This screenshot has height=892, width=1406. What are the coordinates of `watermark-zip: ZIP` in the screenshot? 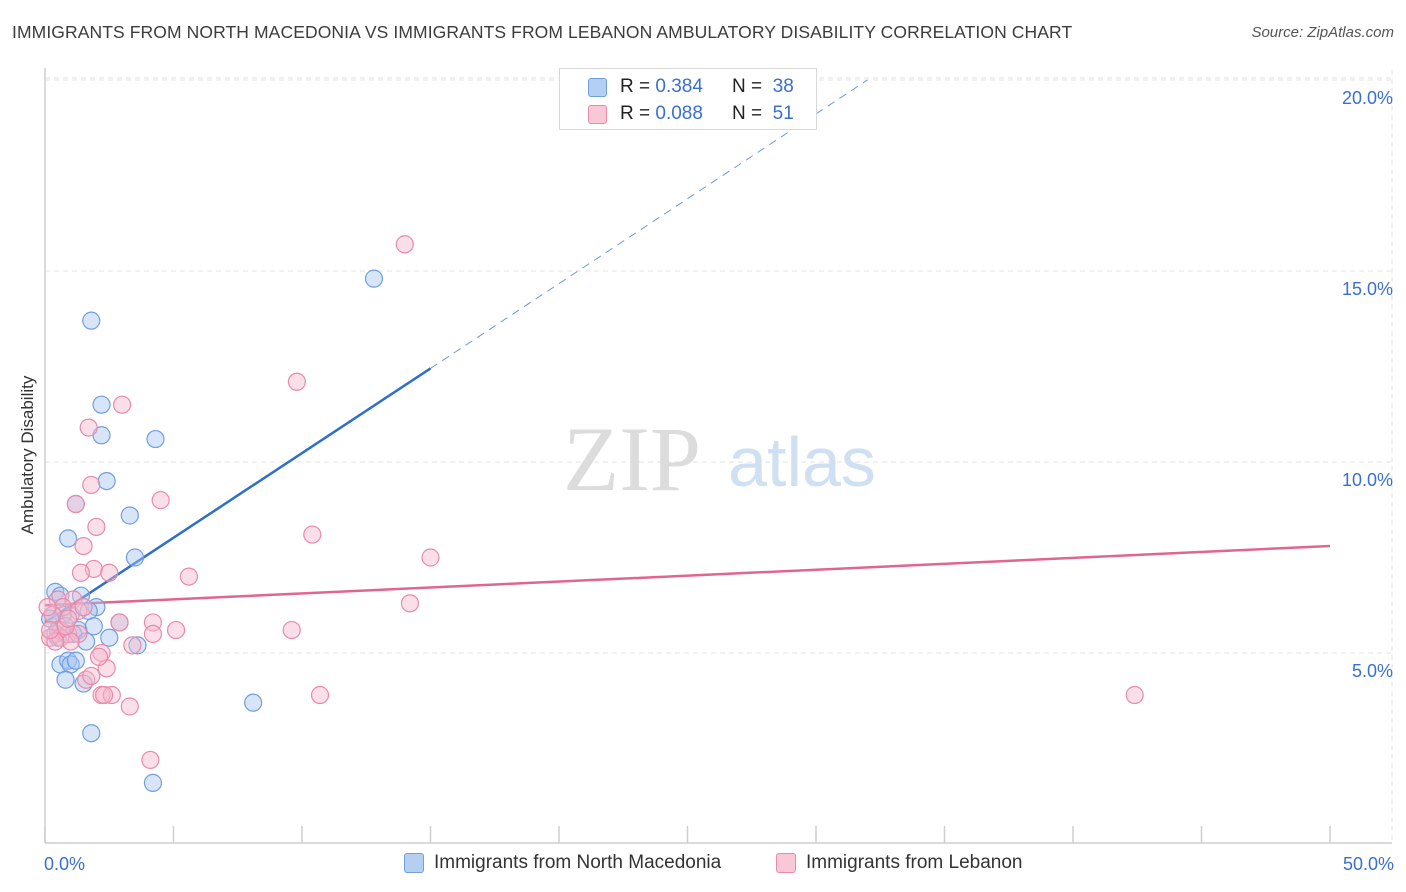 It's located at (632, 459).